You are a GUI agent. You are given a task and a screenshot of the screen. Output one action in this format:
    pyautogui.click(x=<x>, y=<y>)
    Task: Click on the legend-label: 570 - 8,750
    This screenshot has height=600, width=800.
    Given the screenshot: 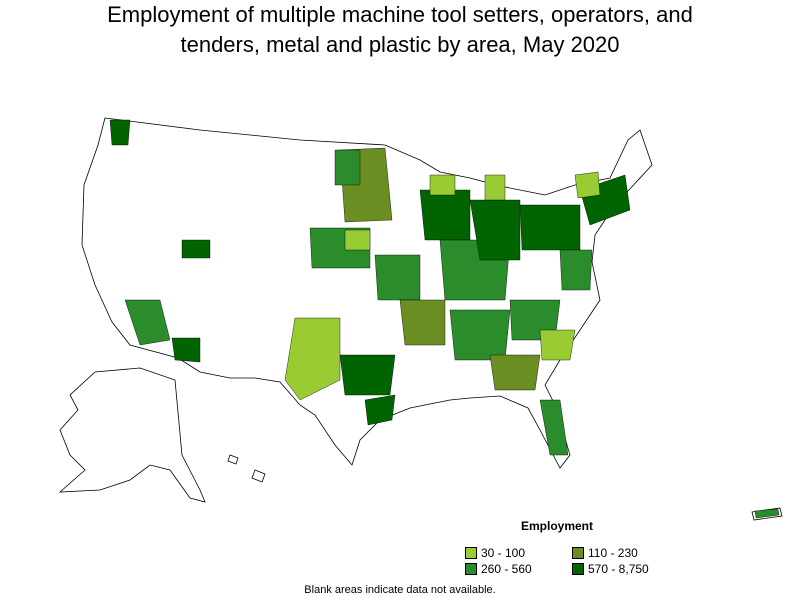 What is the action you would take?
    pyautogui.click(x=618, y=569)
    